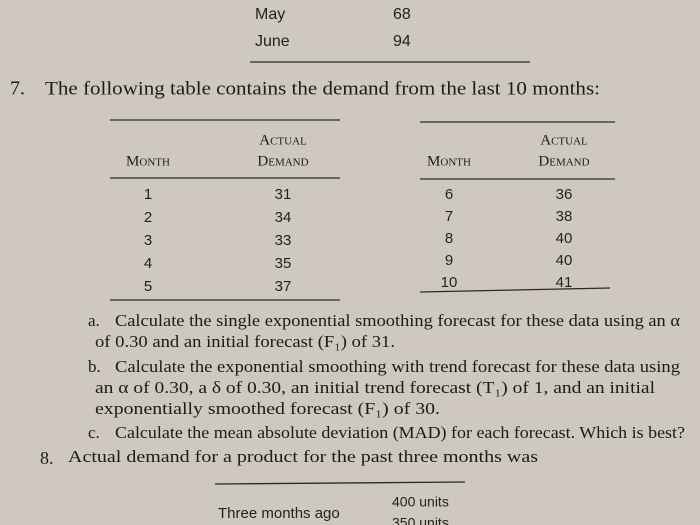  I want to click on demand-value: 41, so click(564, 282).